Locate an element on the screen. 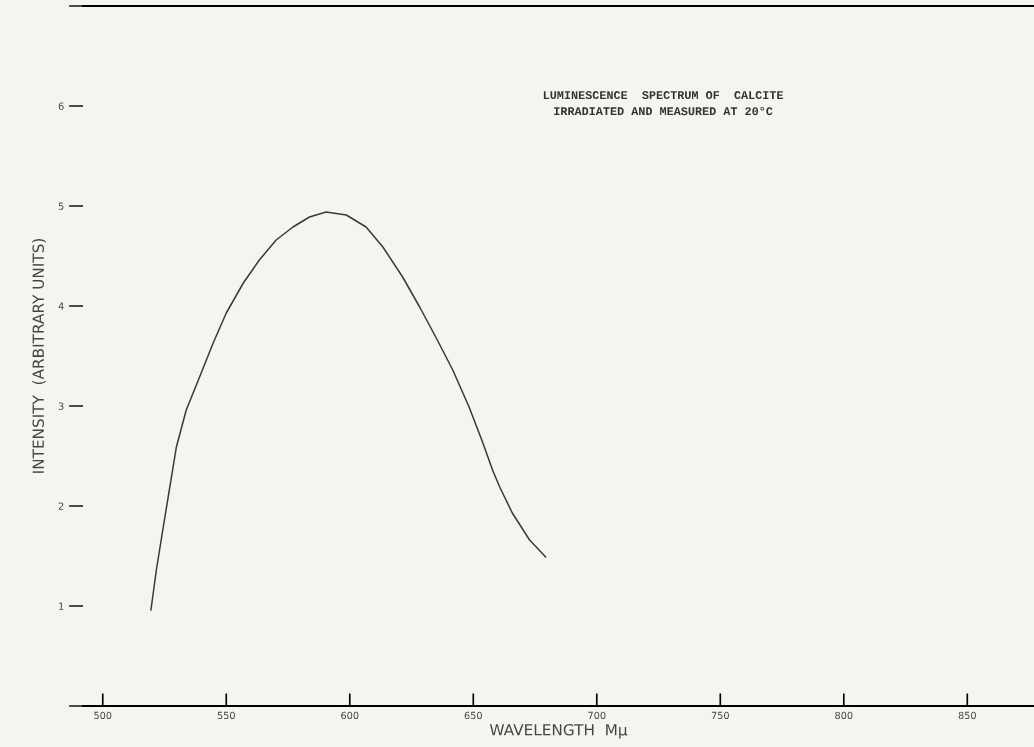 This screenshot has width=1034, height=747. x-axis-title: WAVELENGTH Mμ is located at coordinates (558, 731).